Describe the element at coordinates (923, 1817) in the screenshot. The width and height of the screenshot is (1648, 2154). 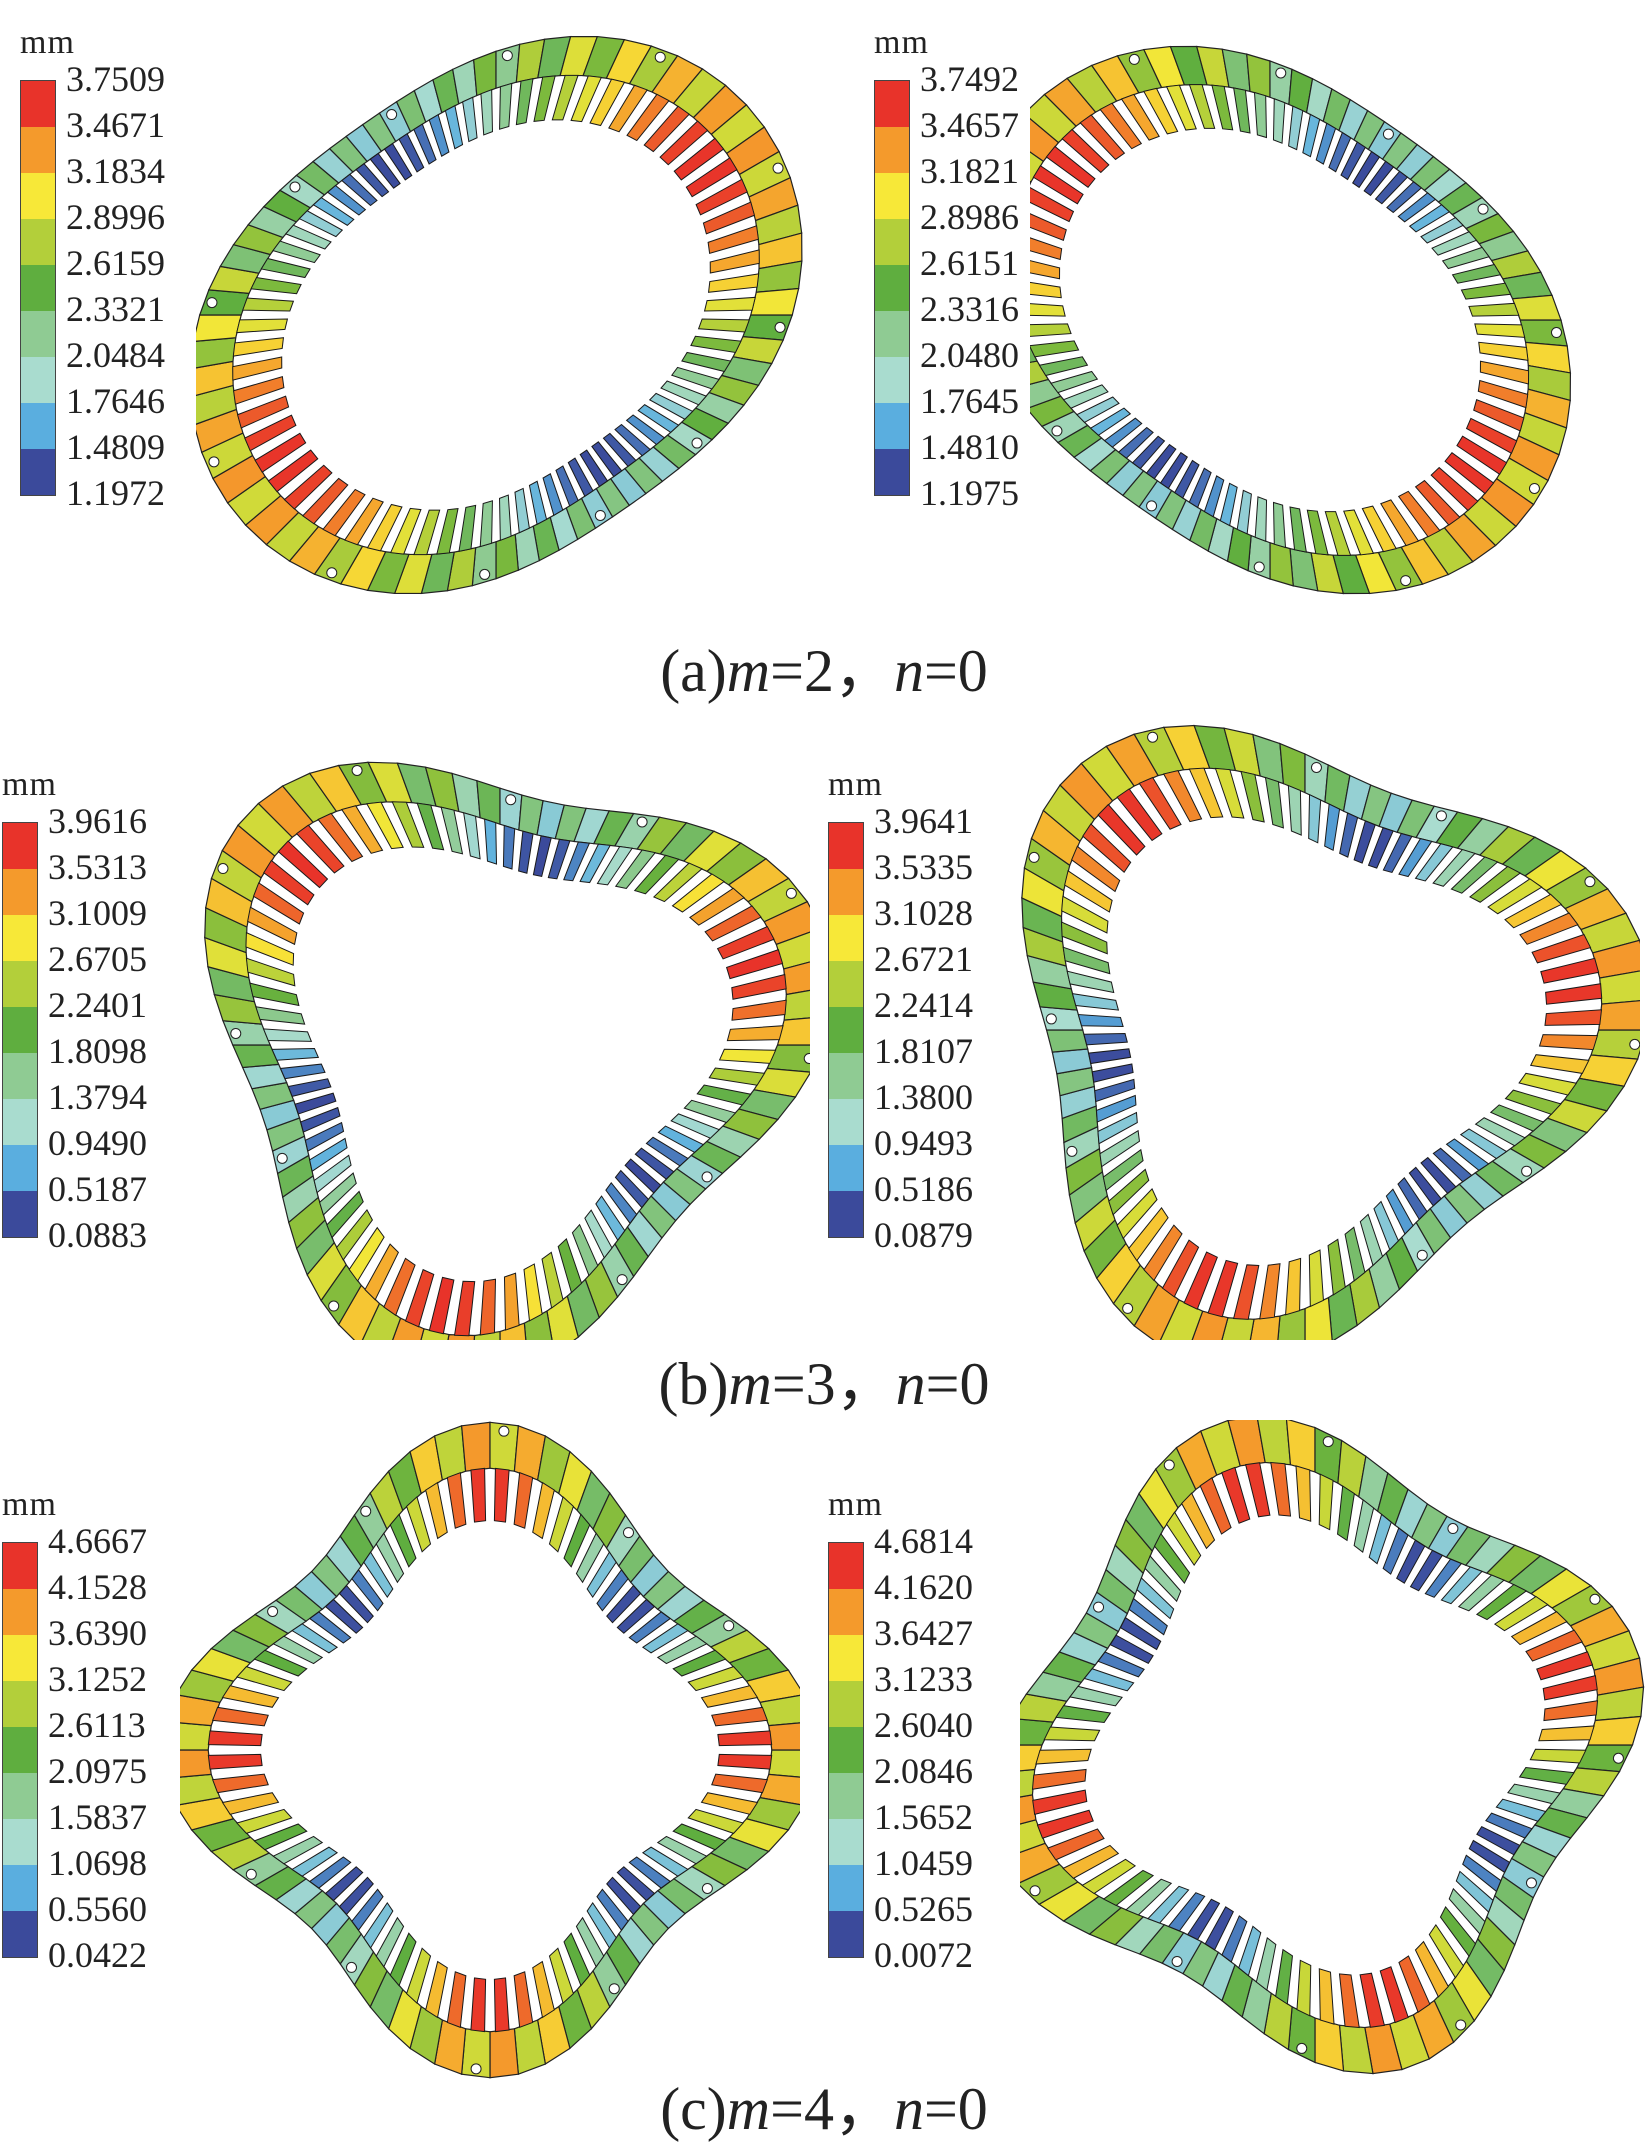
I see `legend-tick-label: 1.5652` at that location.